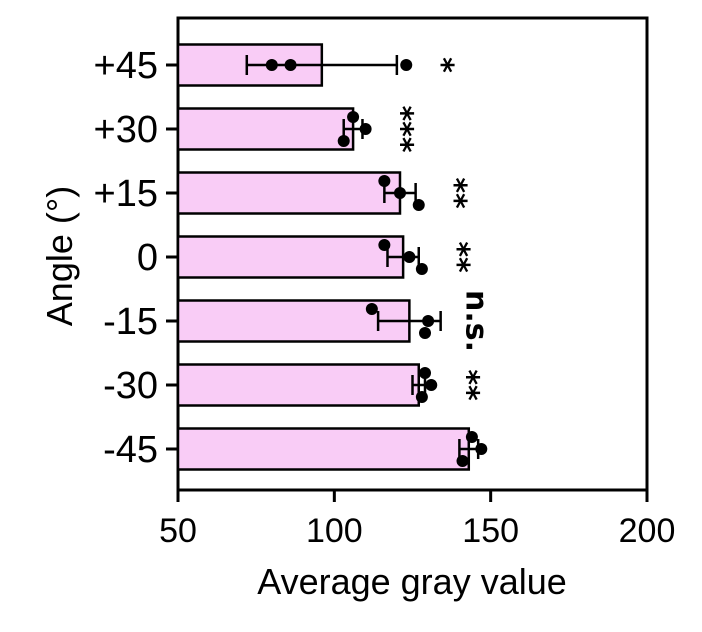 The width and height of the screenshot is (702, 632). Describe the element at coordinates (490, 531) in the screenshot. I see `x-tick-label: 150` at that location.